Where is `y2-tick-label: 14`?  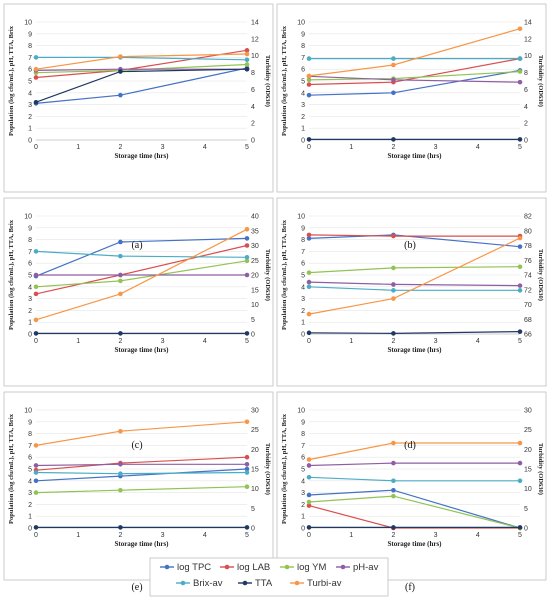
y2-tick-label: 14 is located at coordinates (528, 23).